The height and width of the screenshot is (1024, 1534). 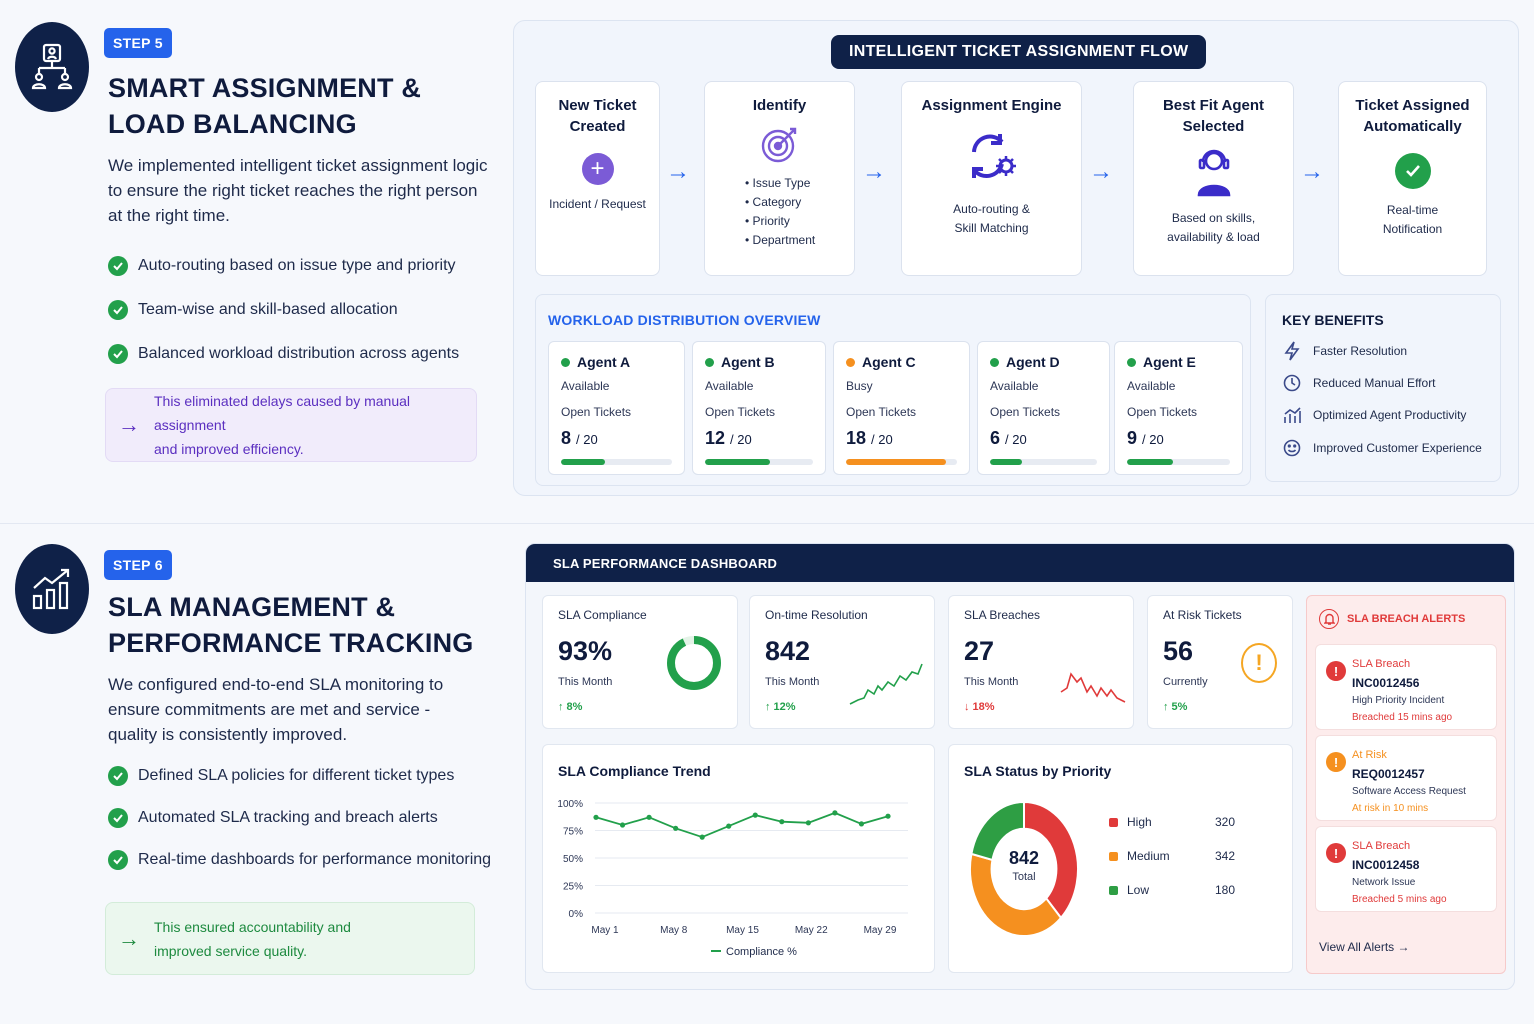 What do you see at coordinates (694, 663) in the screenshot?
I see `compliance-ring` at bounding box center [694, 663].